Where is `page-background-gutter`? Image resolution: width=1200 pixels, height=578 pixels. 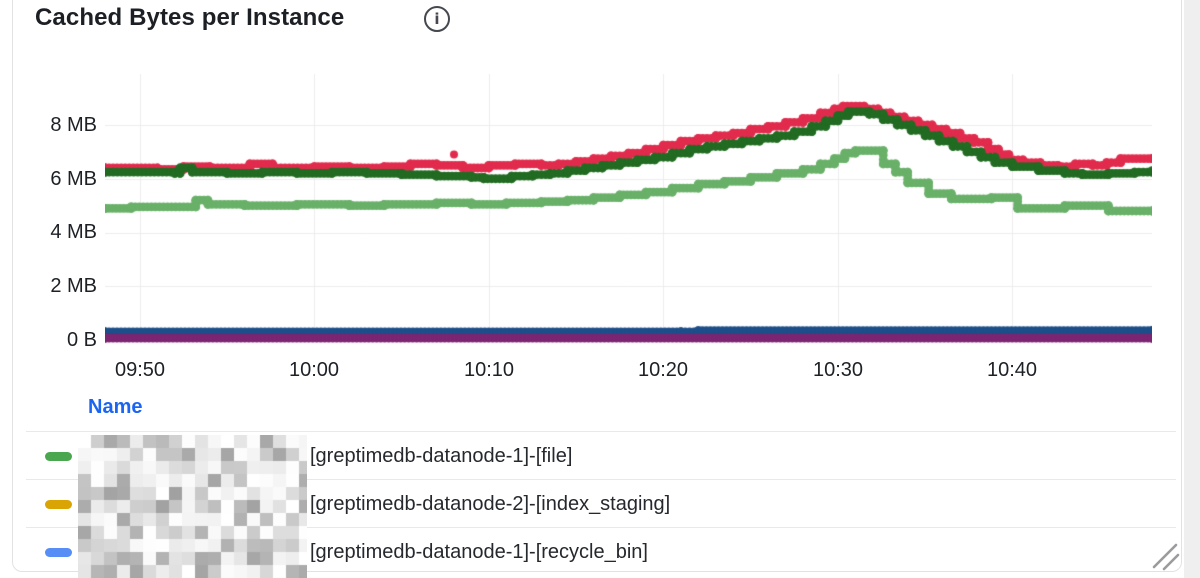
page-background-gutter is located at coordinates (1192, 289).